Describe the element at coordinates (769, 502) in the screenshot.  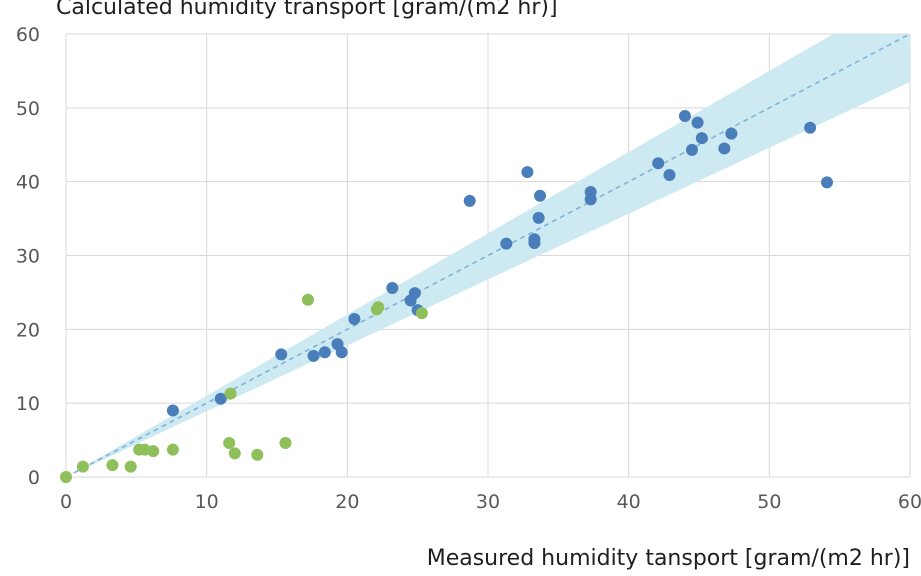
I see `x-tick-label: 50` at that location.